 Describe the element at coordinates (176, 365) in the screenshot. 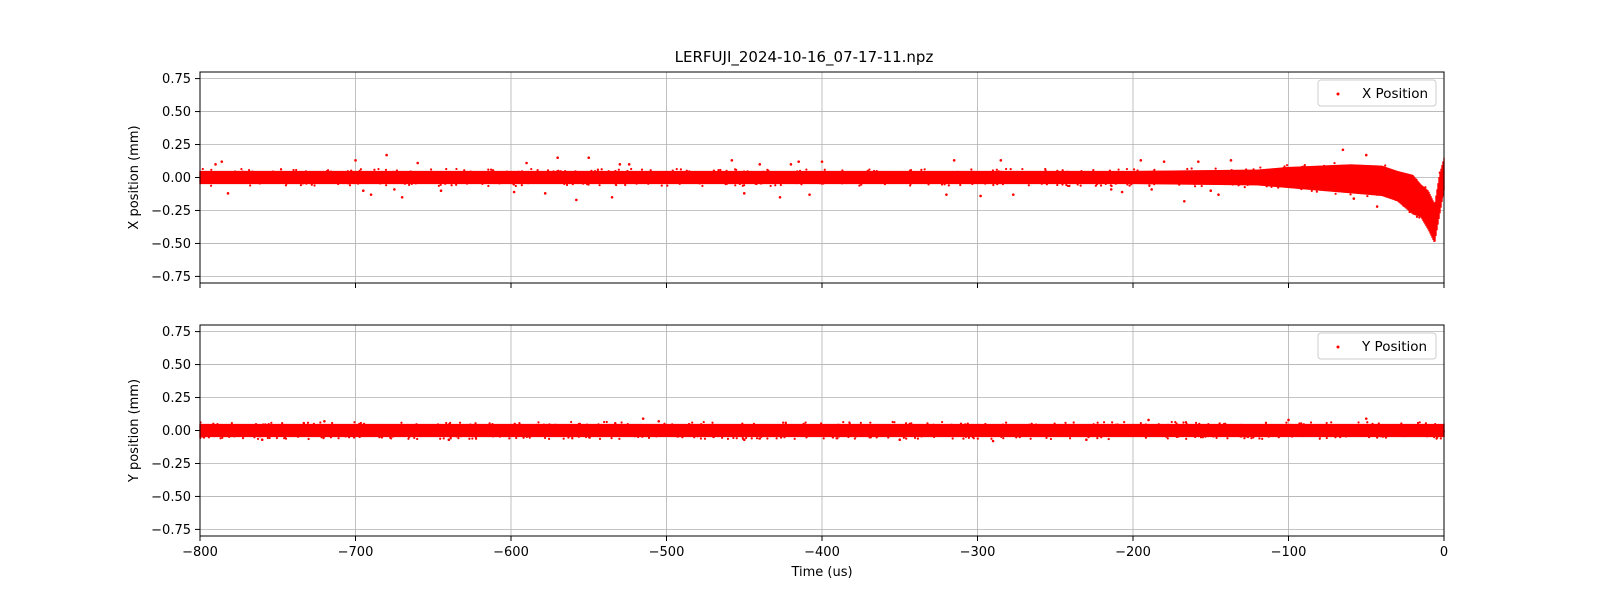

I see `y-tick-label: 0.50` at that location.